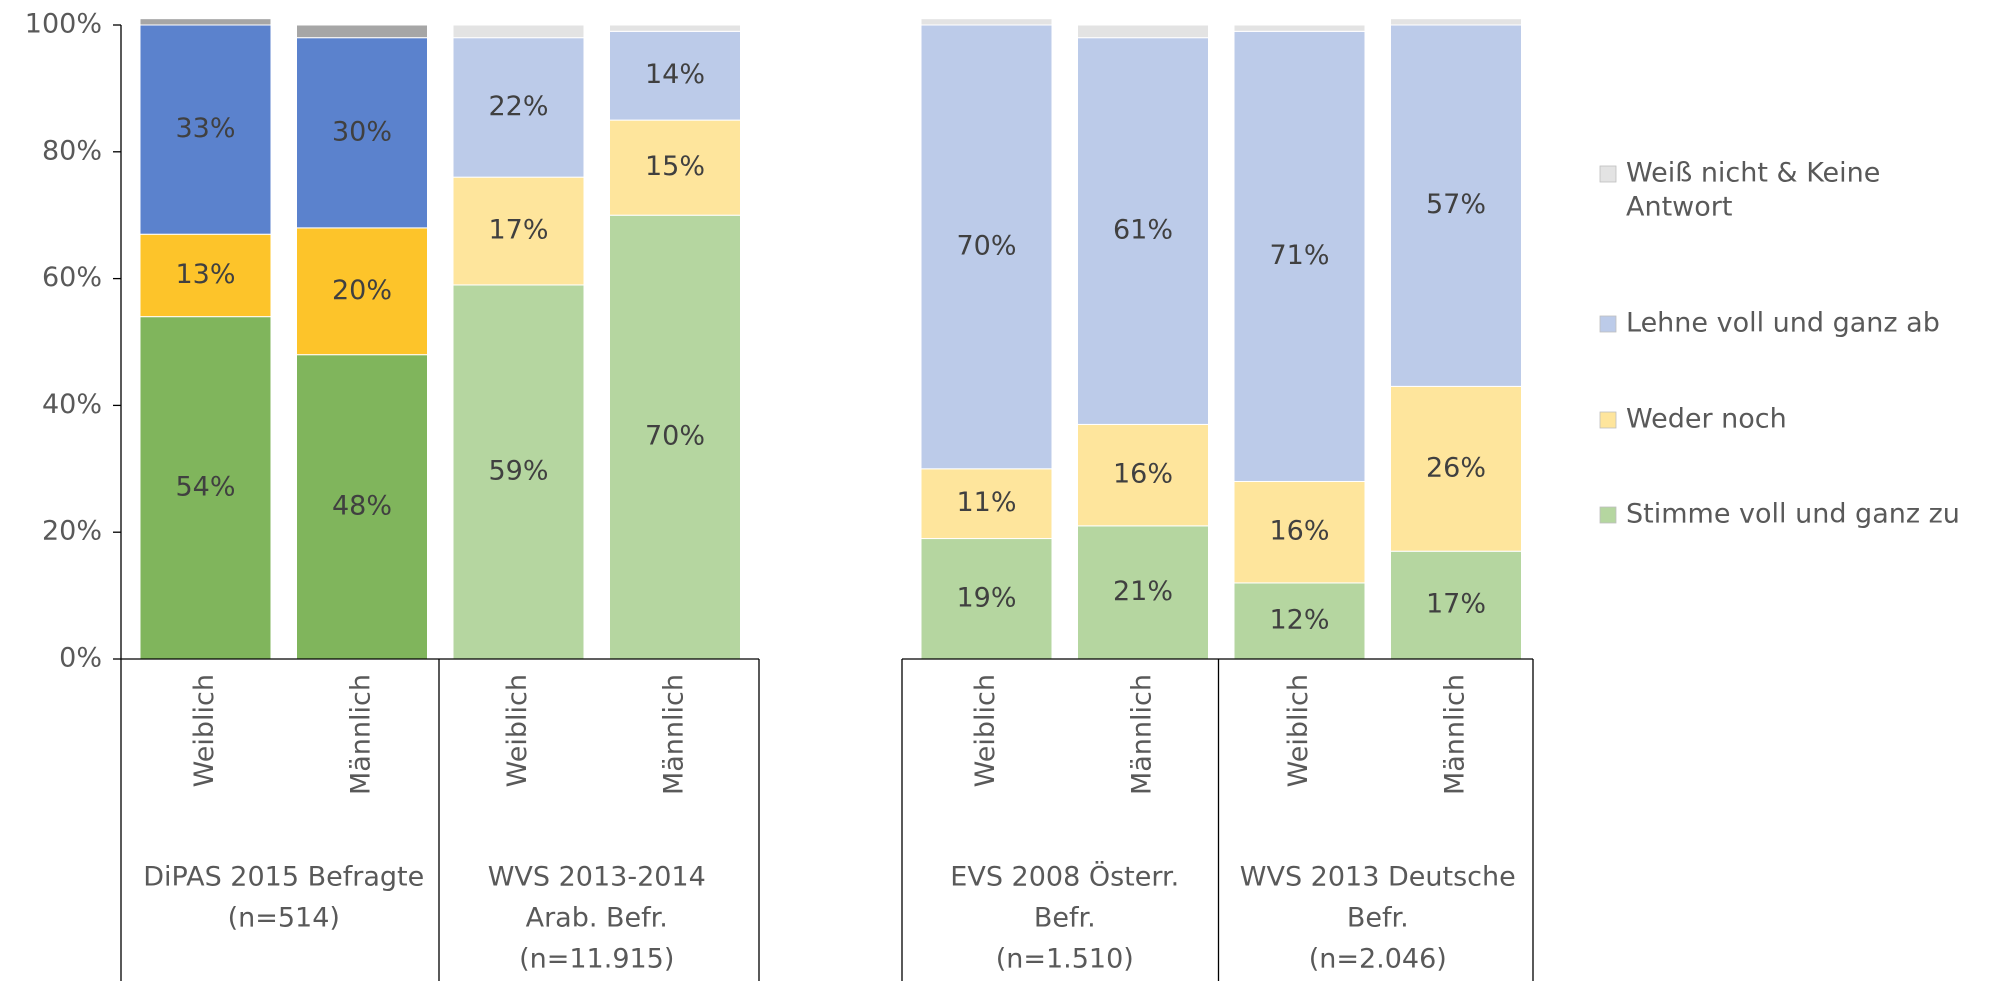 The width and height of the screenshot is (1995, 981). I want to click on data-label: 59%, so click(518, 470).